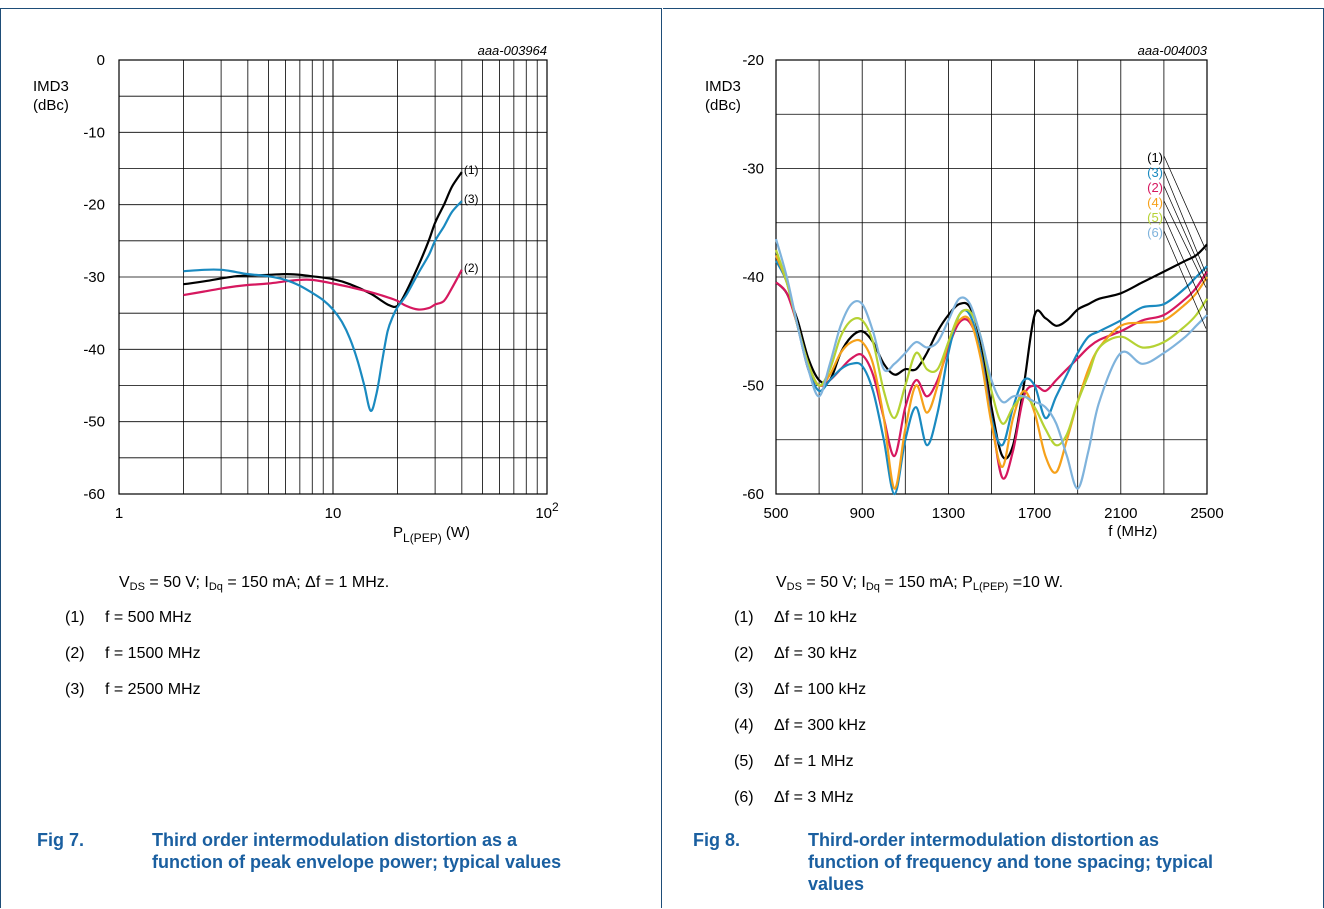 This screenshot has height=909, width=1324. What do you see at coordinates (128, 617) in the screenshot?
I see `legend-item: (1) f = 500 MHz` at bounding box center [128, 617].